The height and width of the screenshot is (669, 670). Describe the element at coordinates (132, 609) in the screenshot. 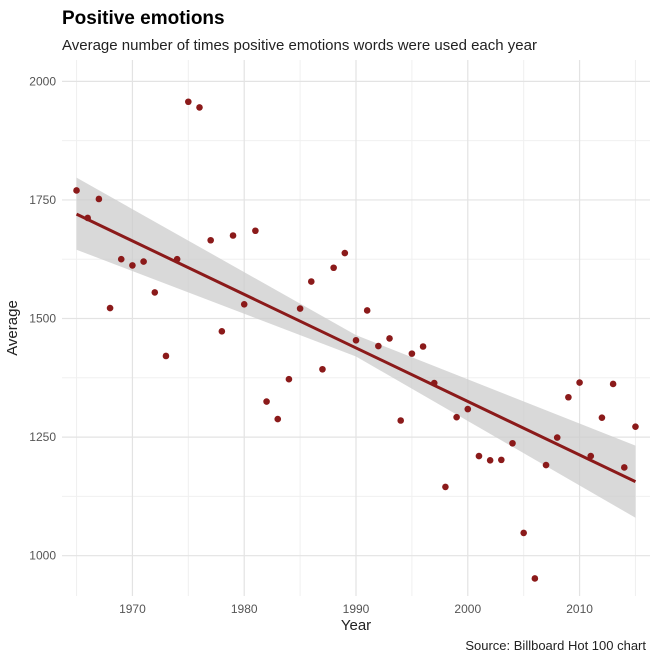

I see `x-tick-label: 1970` at that location.